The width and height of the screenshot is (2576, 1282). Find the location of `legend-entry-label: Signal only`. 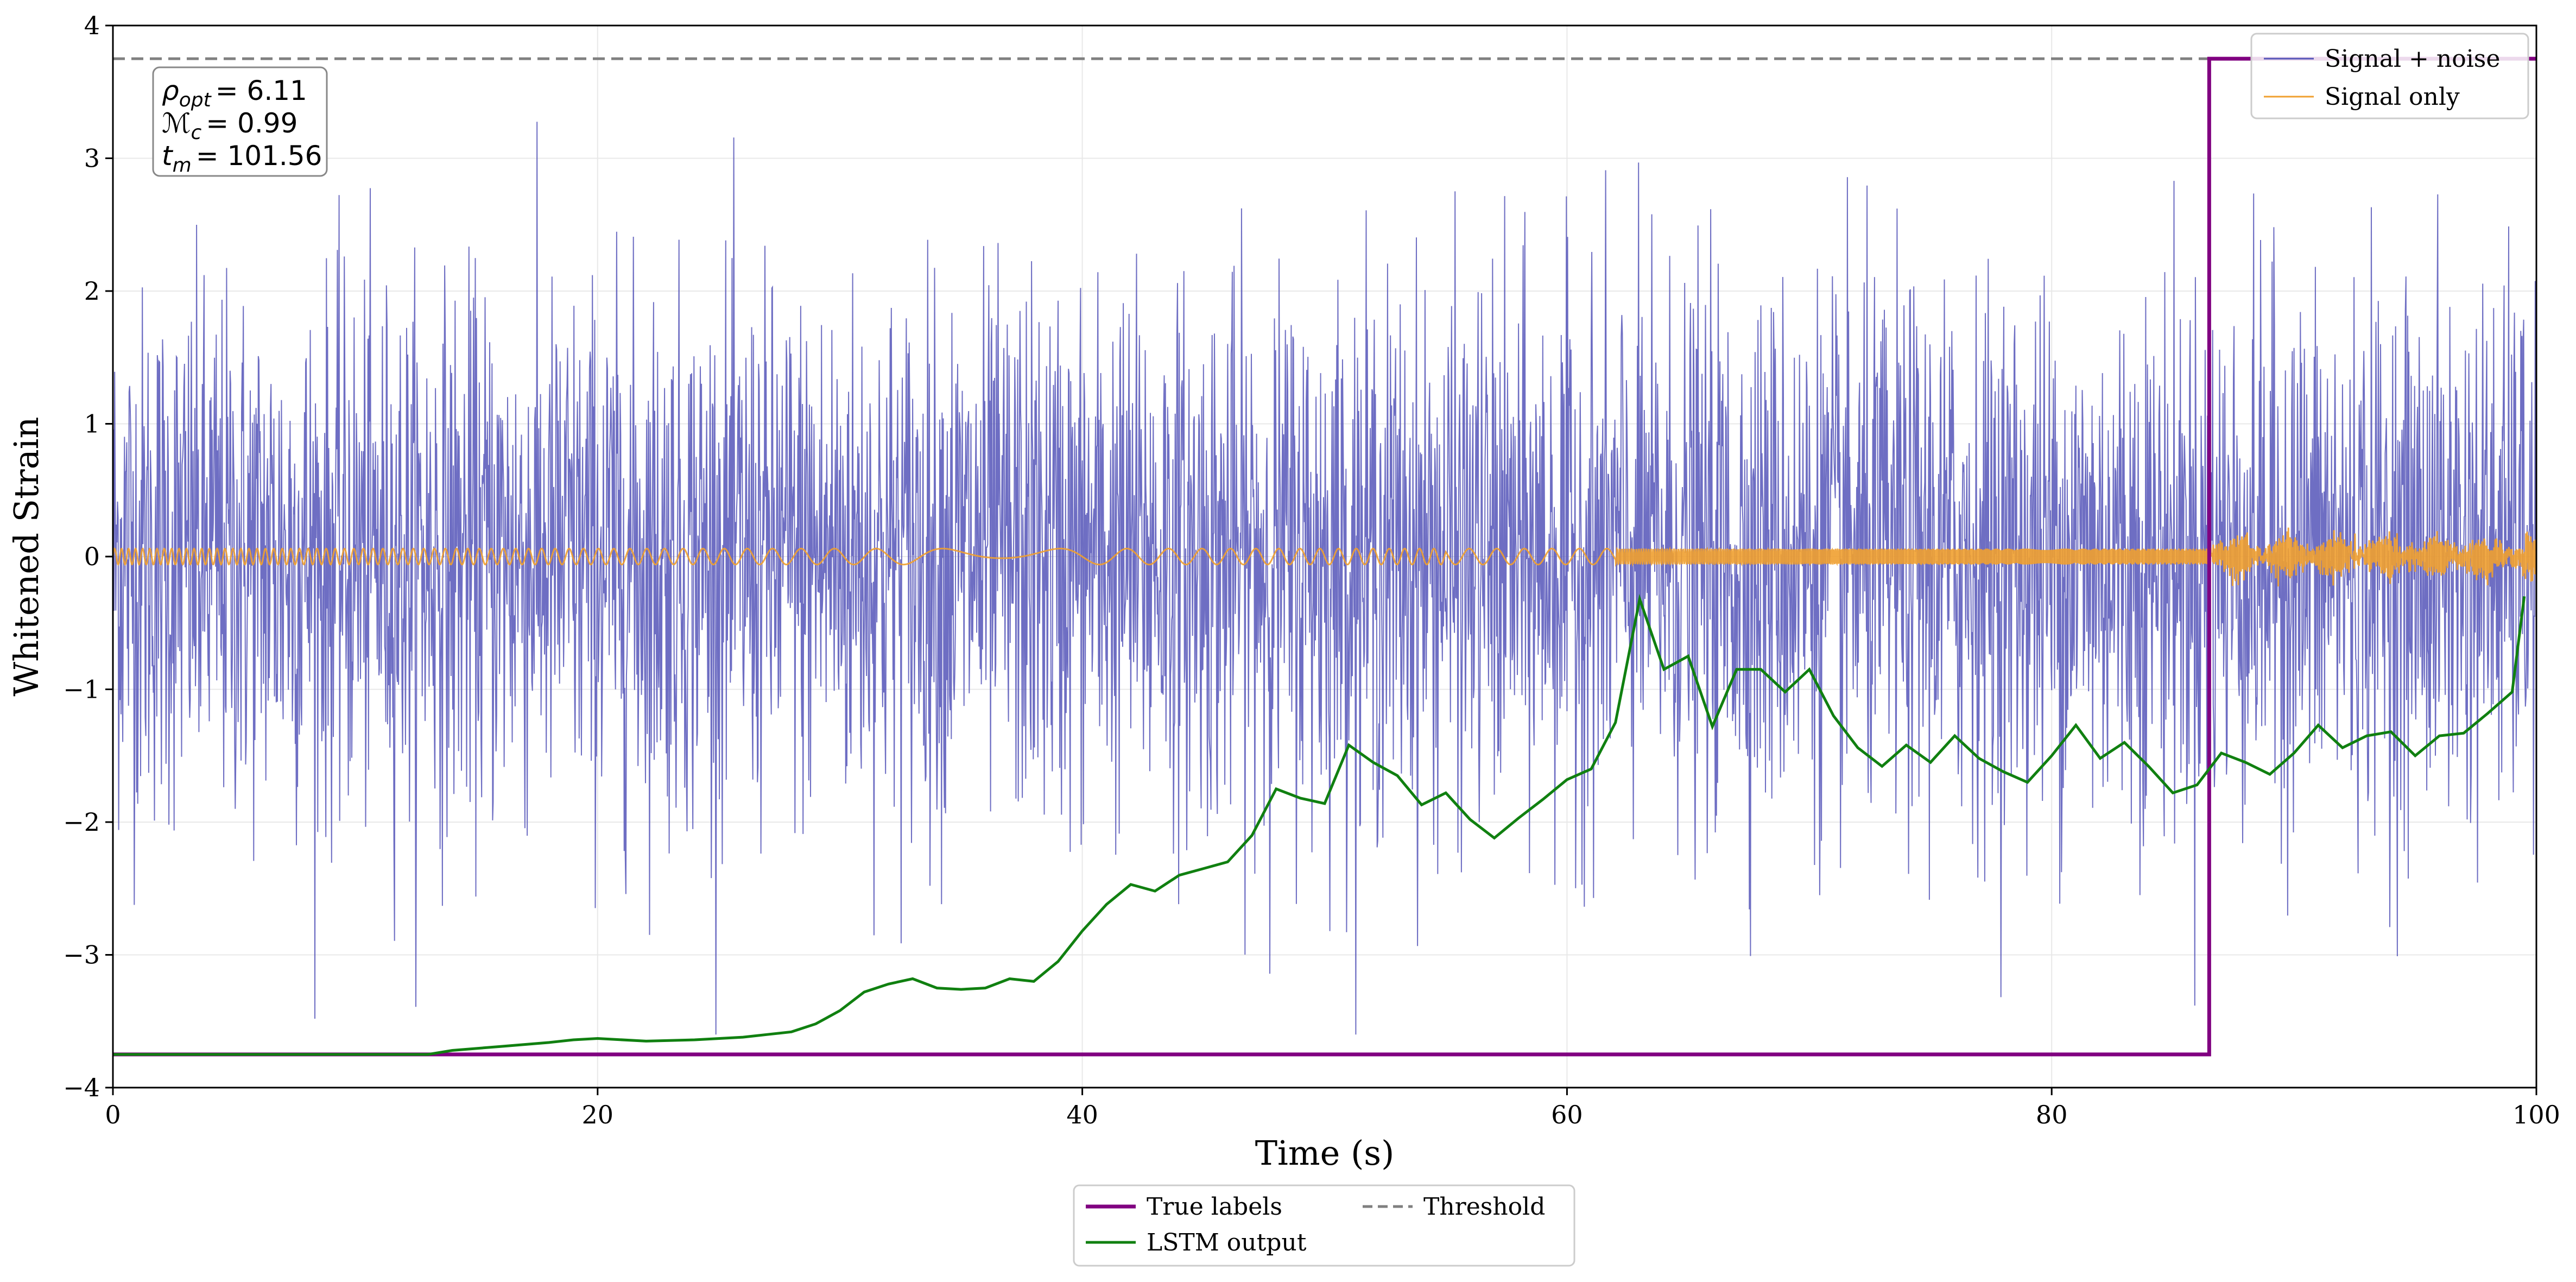

legend-entry-label: Signal only is located at coordinates (2392, 97).